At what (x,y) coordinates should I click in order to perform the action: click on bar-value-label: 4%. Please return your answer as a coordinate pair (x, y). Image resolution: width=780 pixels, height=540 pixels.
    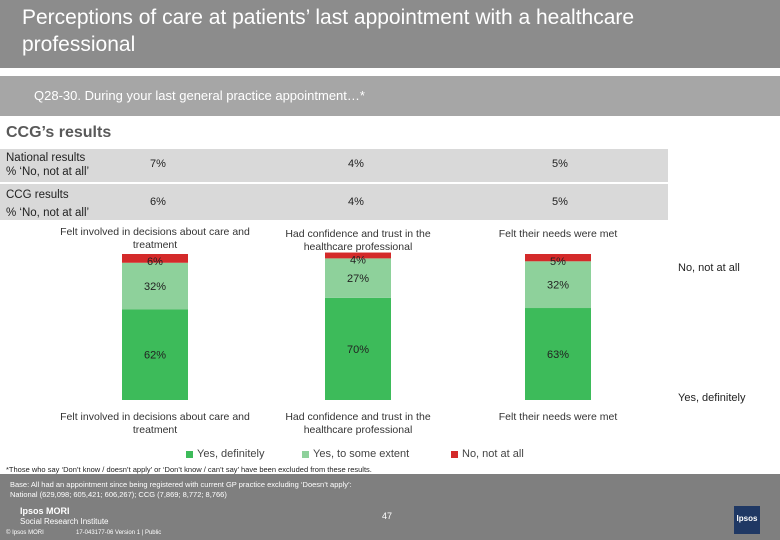
    Looking at the image, I should click on (358, 261).